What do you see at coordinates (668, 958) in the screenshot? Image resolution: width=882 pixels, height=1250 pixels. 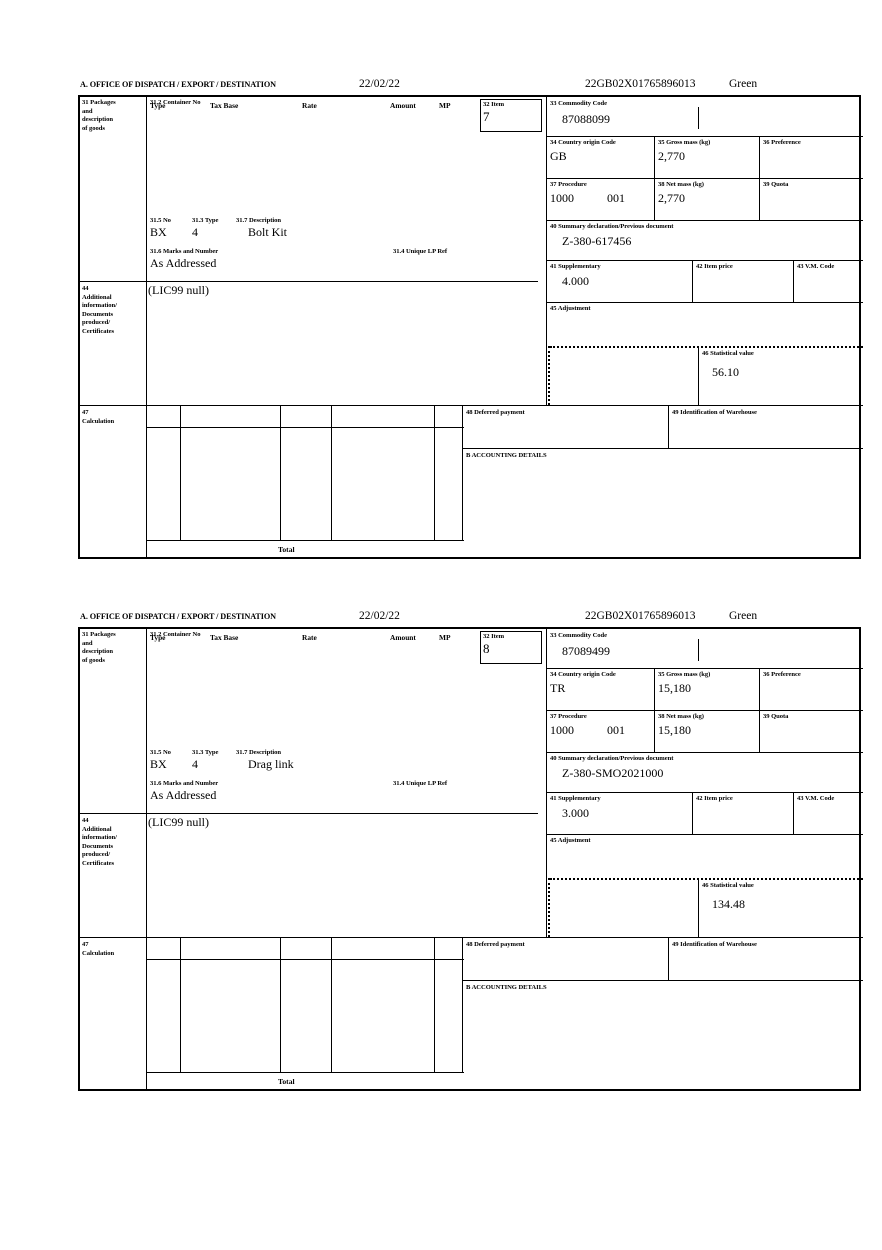 I see `divider-box48-box49` at bounding box center [668, 958].